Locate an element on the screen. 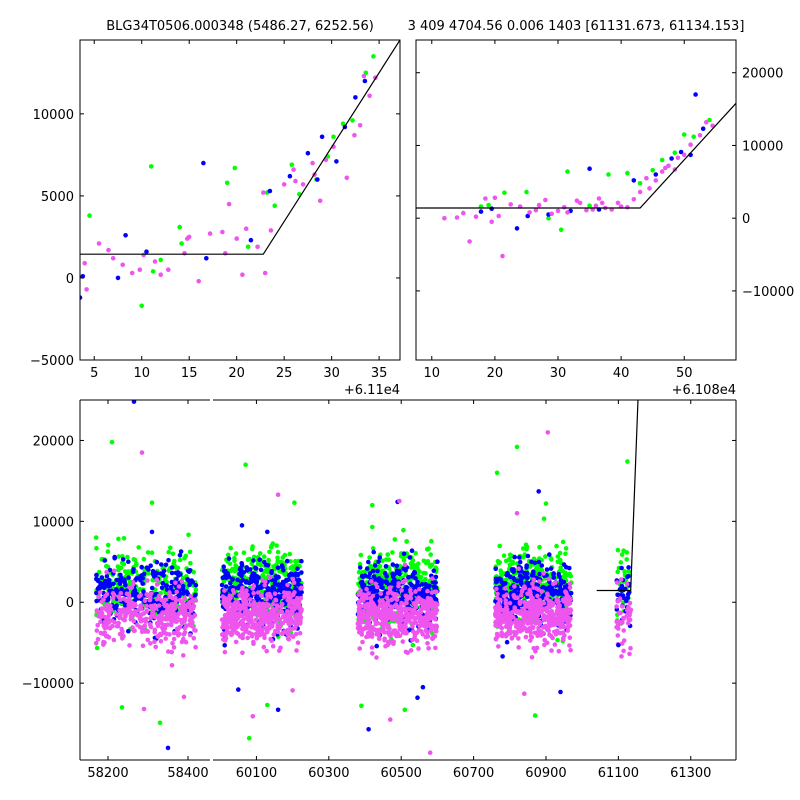 The image size is (800, 800). plot-area-segment is located at coordinates (146, 575).